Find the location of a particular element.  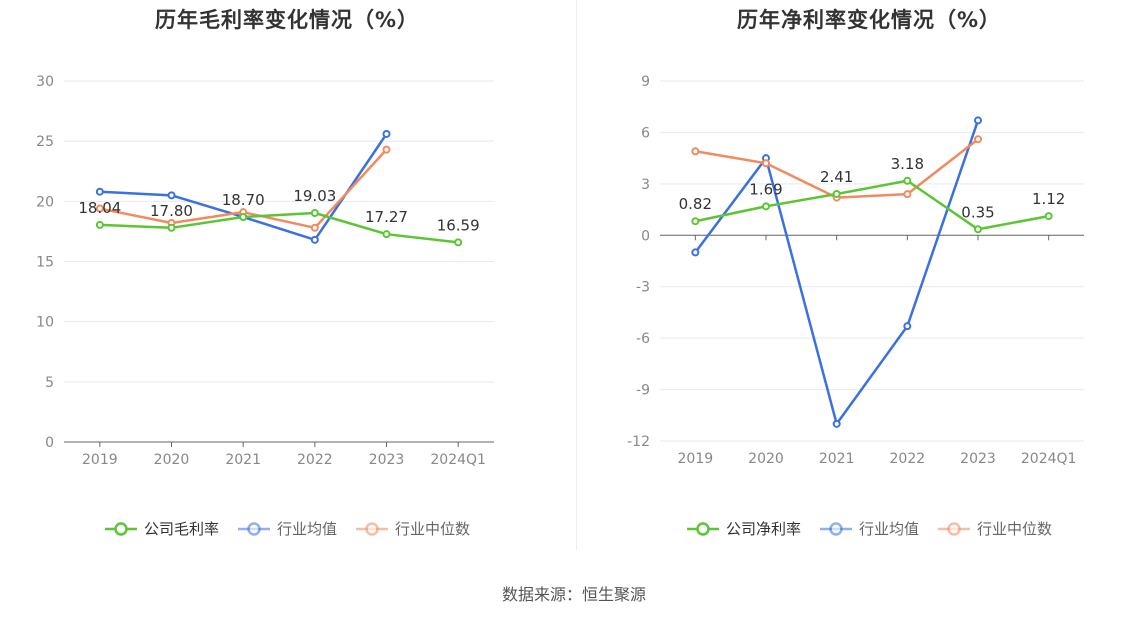

chart-legend: 公司毛利率 行业均值 行业中位数 is located at coordinates (287, 528).